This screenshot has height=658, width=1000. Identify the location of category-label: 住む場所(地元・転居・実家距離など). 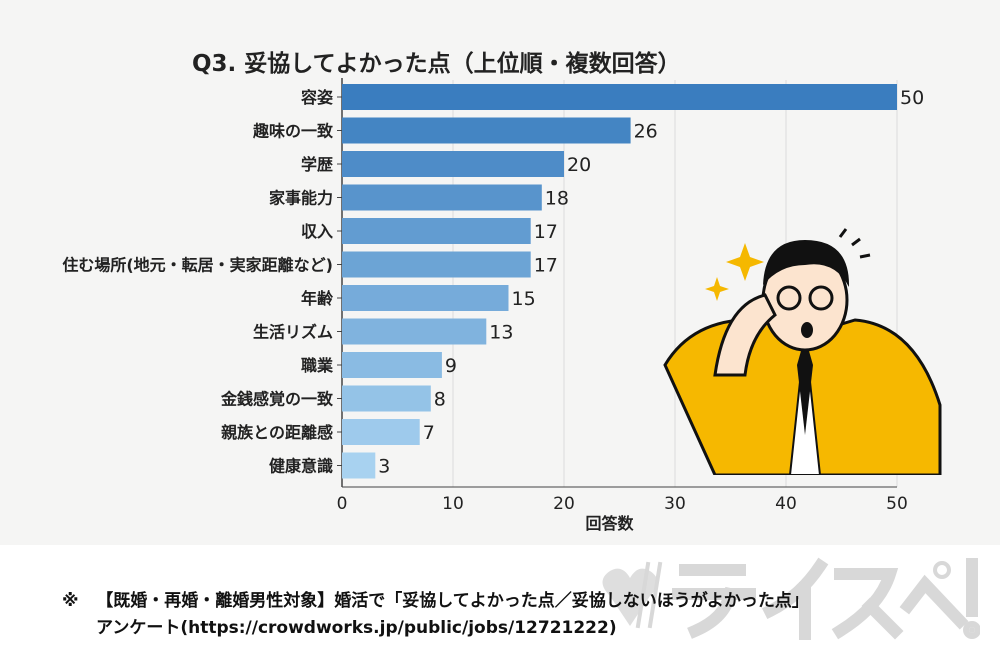
(197, 265).